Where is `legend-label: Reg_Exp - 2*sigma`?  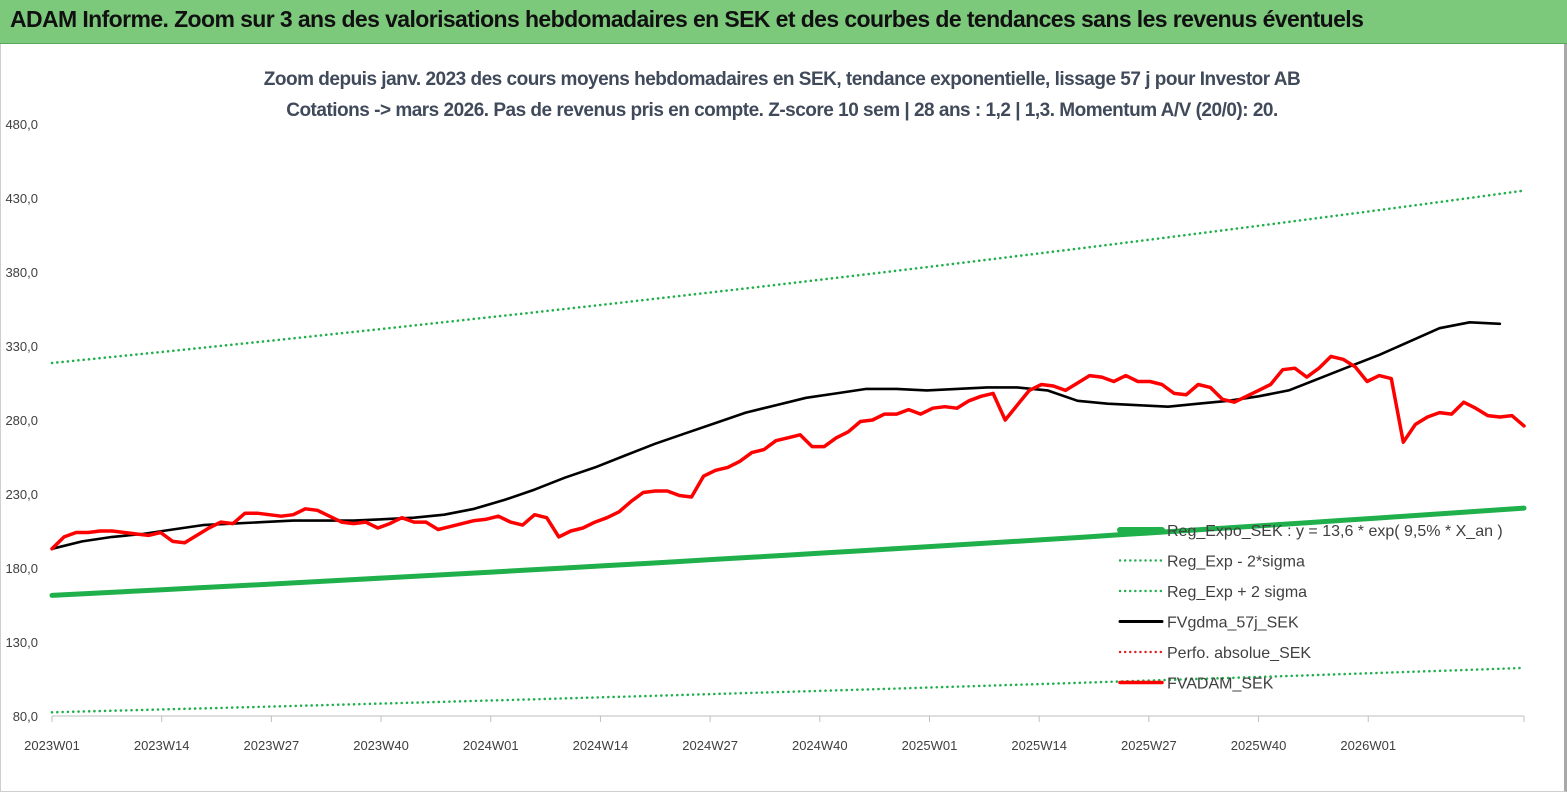 legend-label: Reg_Exp - 2*sigma is located at coordinates (1236, 562).